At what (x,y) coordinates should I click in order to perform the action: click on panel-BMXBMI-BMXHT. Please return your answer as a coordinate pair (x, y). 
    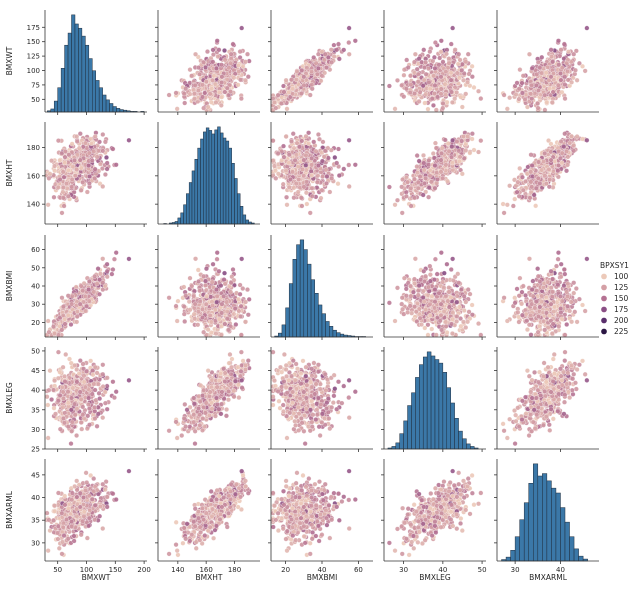
    Looking at the image, I should click on (207, 287).